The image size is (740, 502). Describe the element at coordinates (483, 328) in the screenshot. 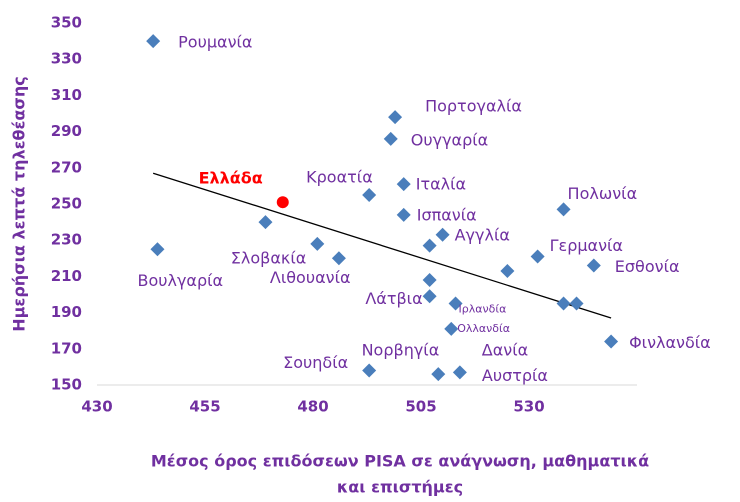

I see `point-label: Ολλανδία` at that location.